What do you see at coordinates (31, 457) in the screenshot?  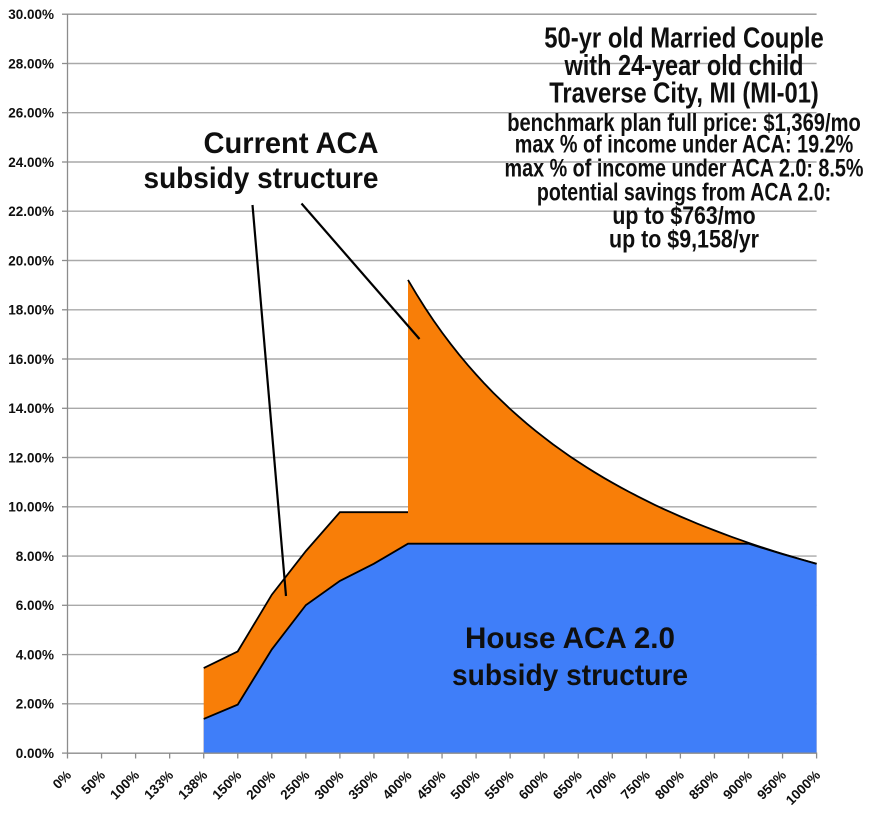 I see `svg-text: 12.00%` at bounding box center [31, 457].